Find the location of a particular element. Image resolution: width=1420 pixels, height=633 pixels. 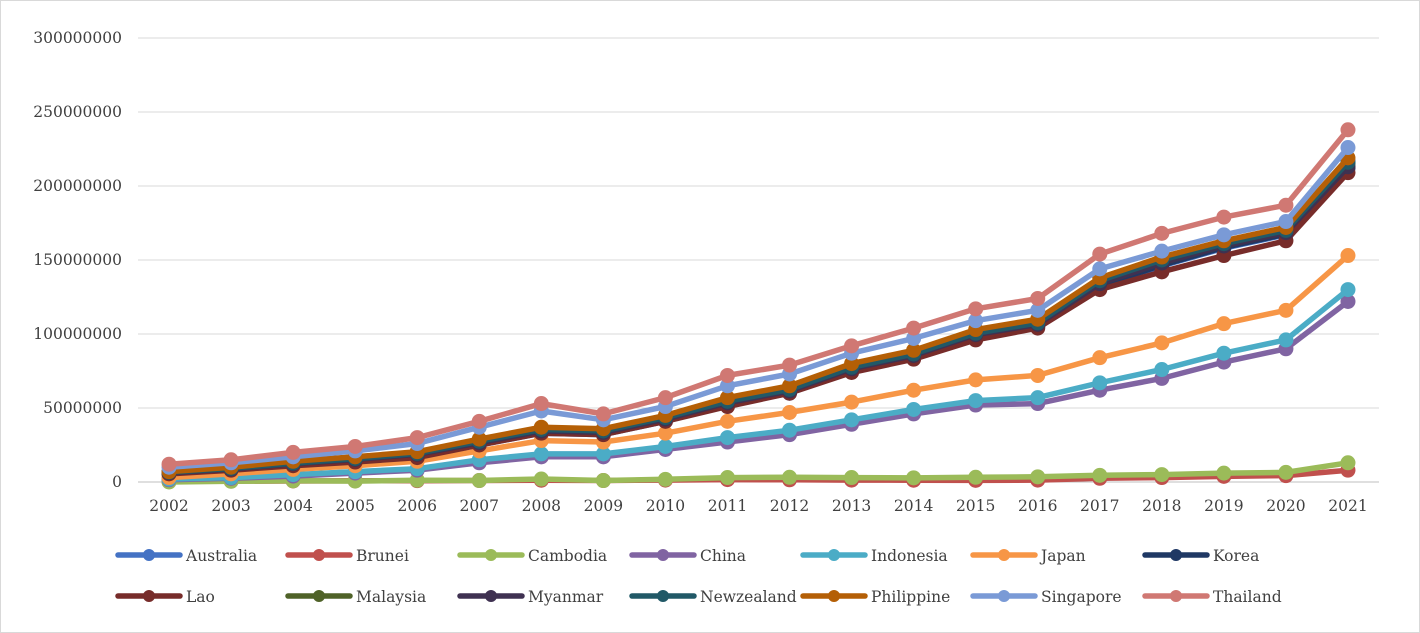

legend-item-japan: Japan is located at coordinates (1028, 556).